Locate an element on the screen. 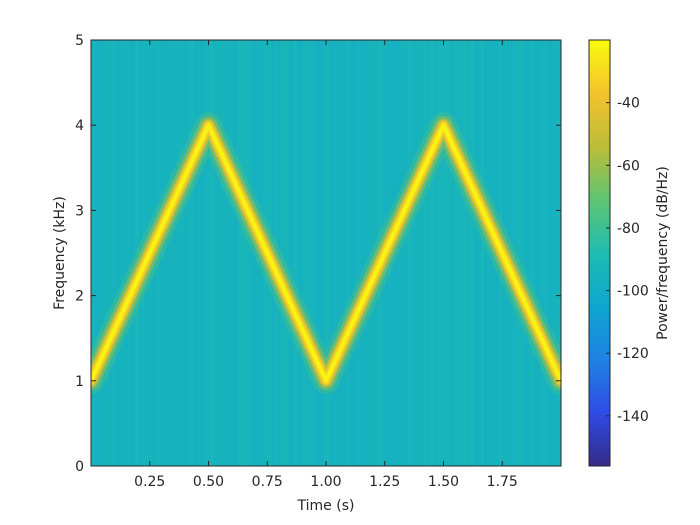 The width and height of the screenshot is (700, 525). colorbar-frame is located at coordinates (599, 253).